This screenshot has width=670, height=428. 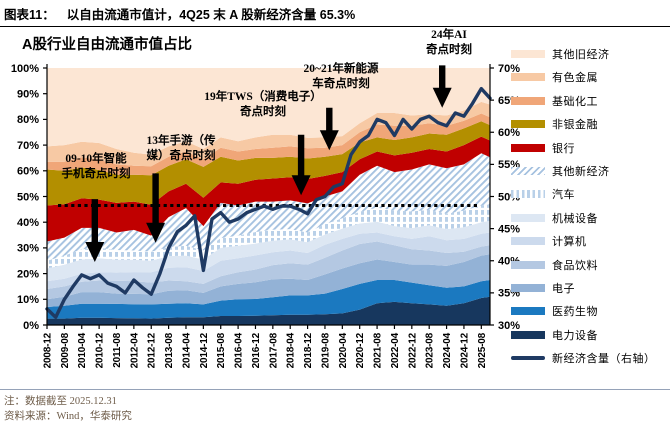 What do you see at coordinates (308, 350) in the screenshot?
I see `x-axis-label: 2018-12` at bounding box center [308, 350].